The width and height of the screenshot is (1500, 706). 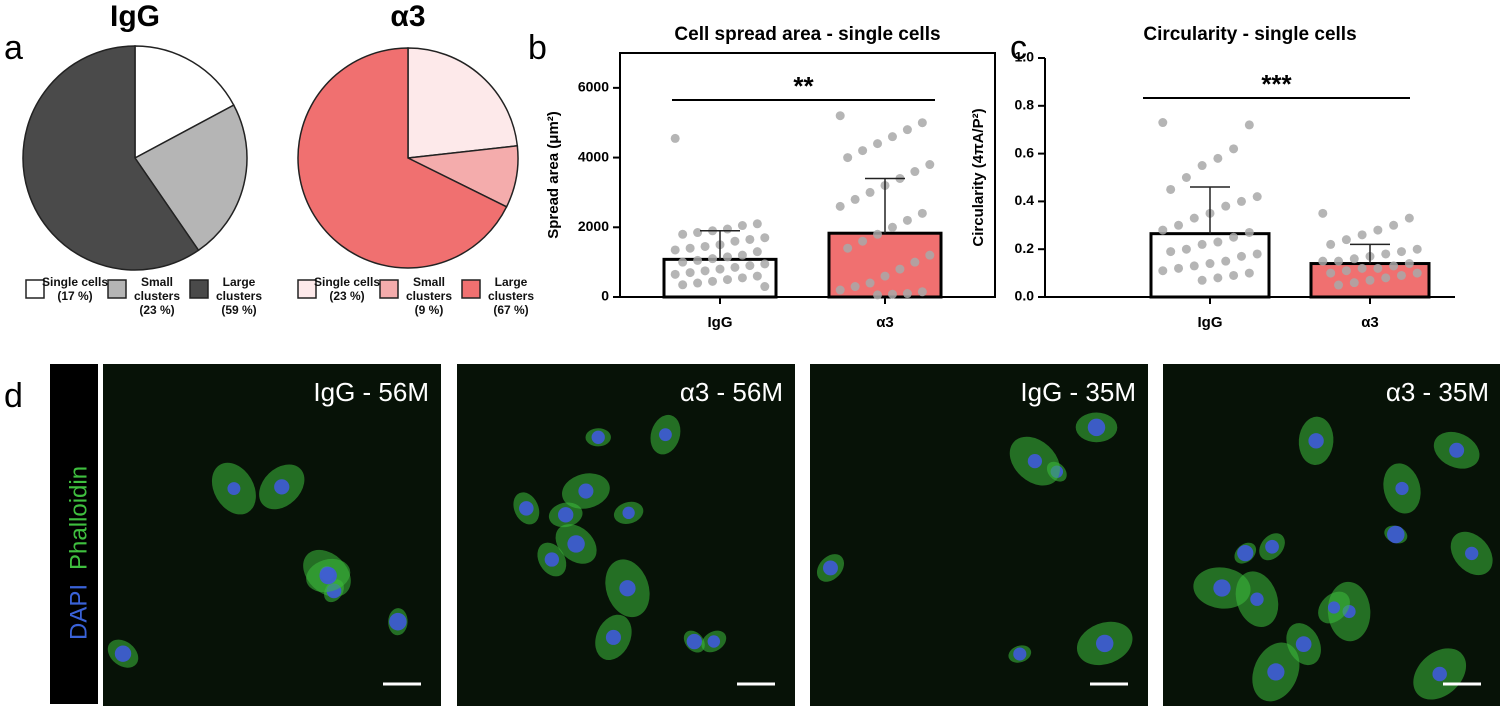 What do you see at coordinates (1276, 84) in the screenshot?
I see `significance-label: ***` at bounding box center [1276, 84].